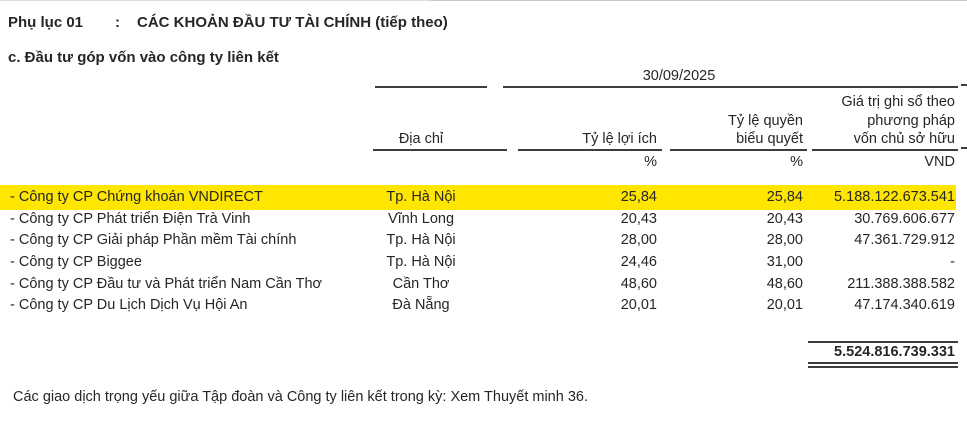 This screenshot has height=423, width=967. What do you see at coordinates (883, 342) in the screenshot?
I see `total-rule-top` at bounding box center [883, 342].